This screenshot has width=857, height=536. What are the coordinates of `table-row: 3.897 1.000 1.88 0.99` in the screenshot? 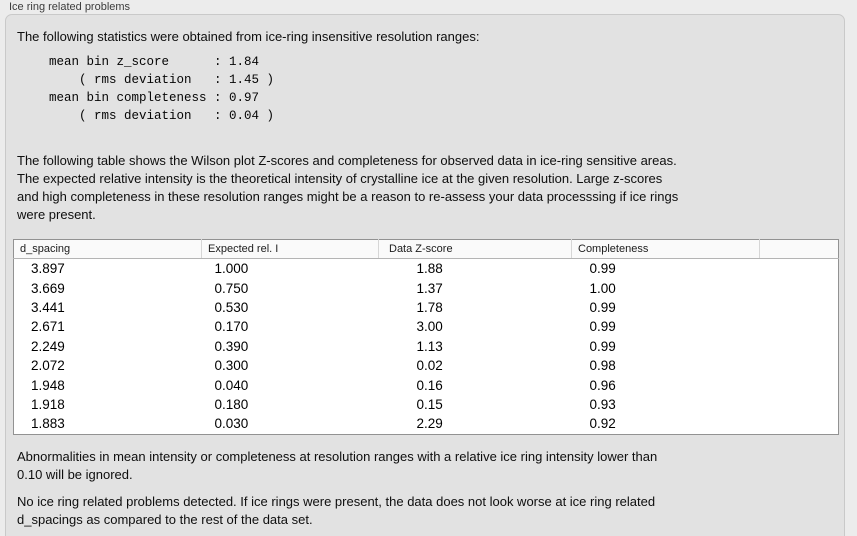 It's located at (426, 269).